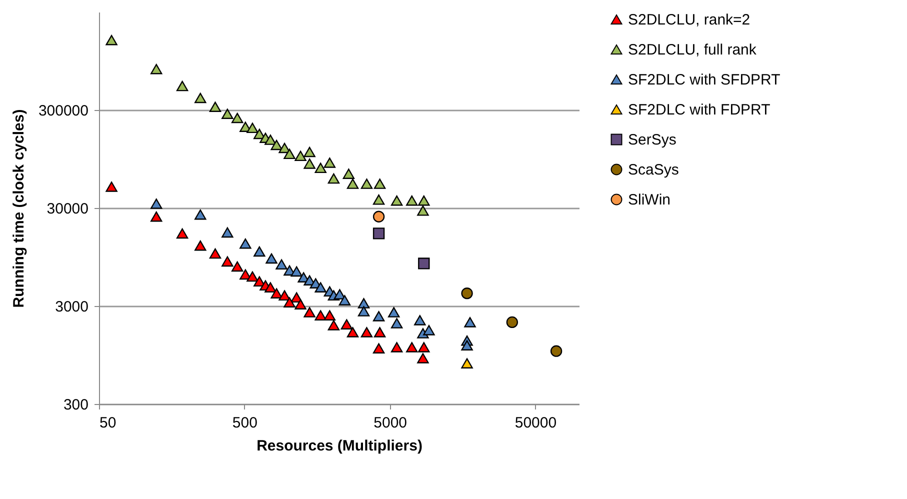 Image resolution: width=907 pixels, height=499 pixels. Describe the element at coordinates (689, 20) in the screenshot. I see `legend-label: S2DLCLU, rank=2` at that location.